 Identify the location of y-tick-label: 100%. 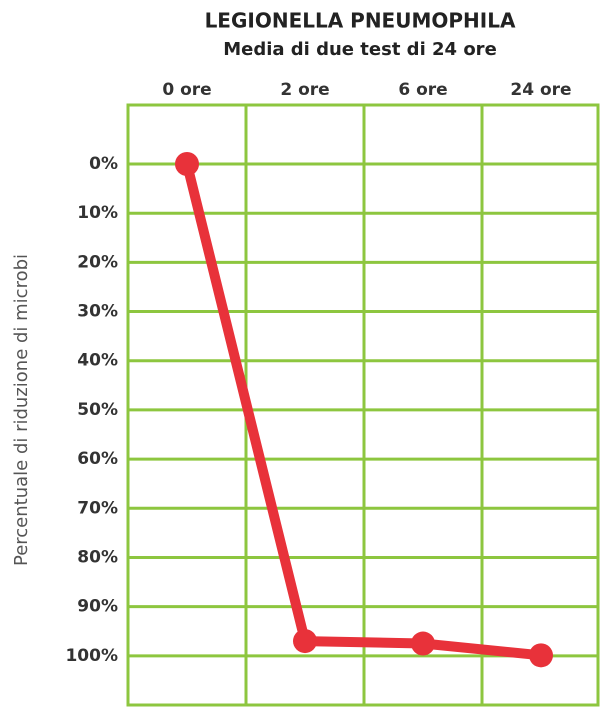
(91, 656).